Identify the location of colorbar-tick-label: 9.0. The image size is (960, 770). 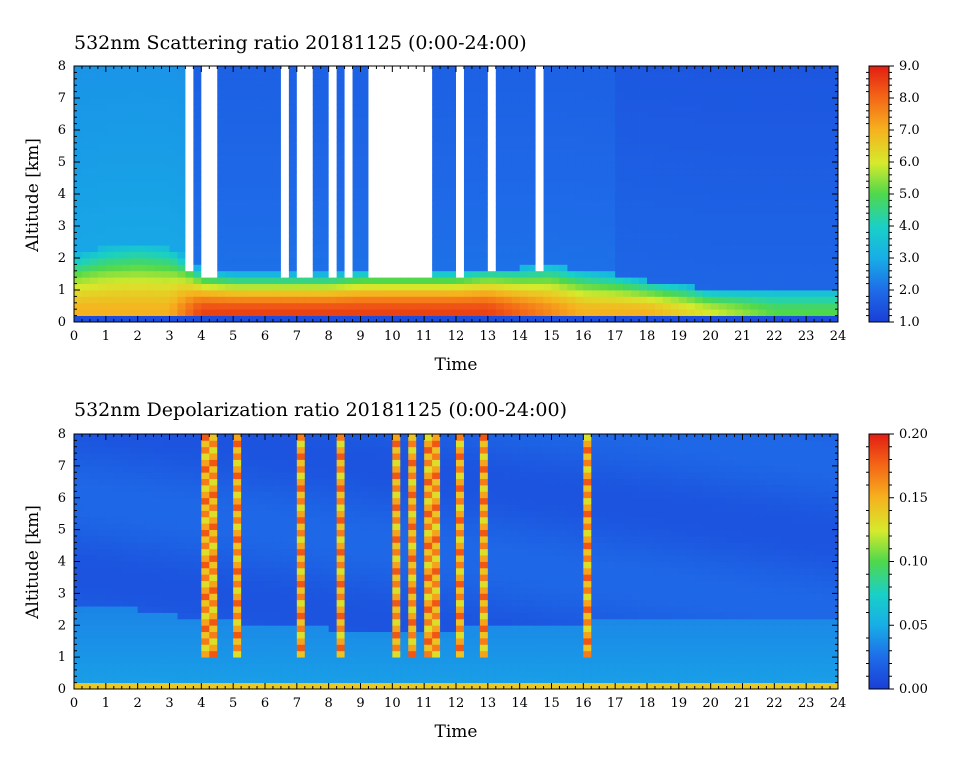
(909, 66).